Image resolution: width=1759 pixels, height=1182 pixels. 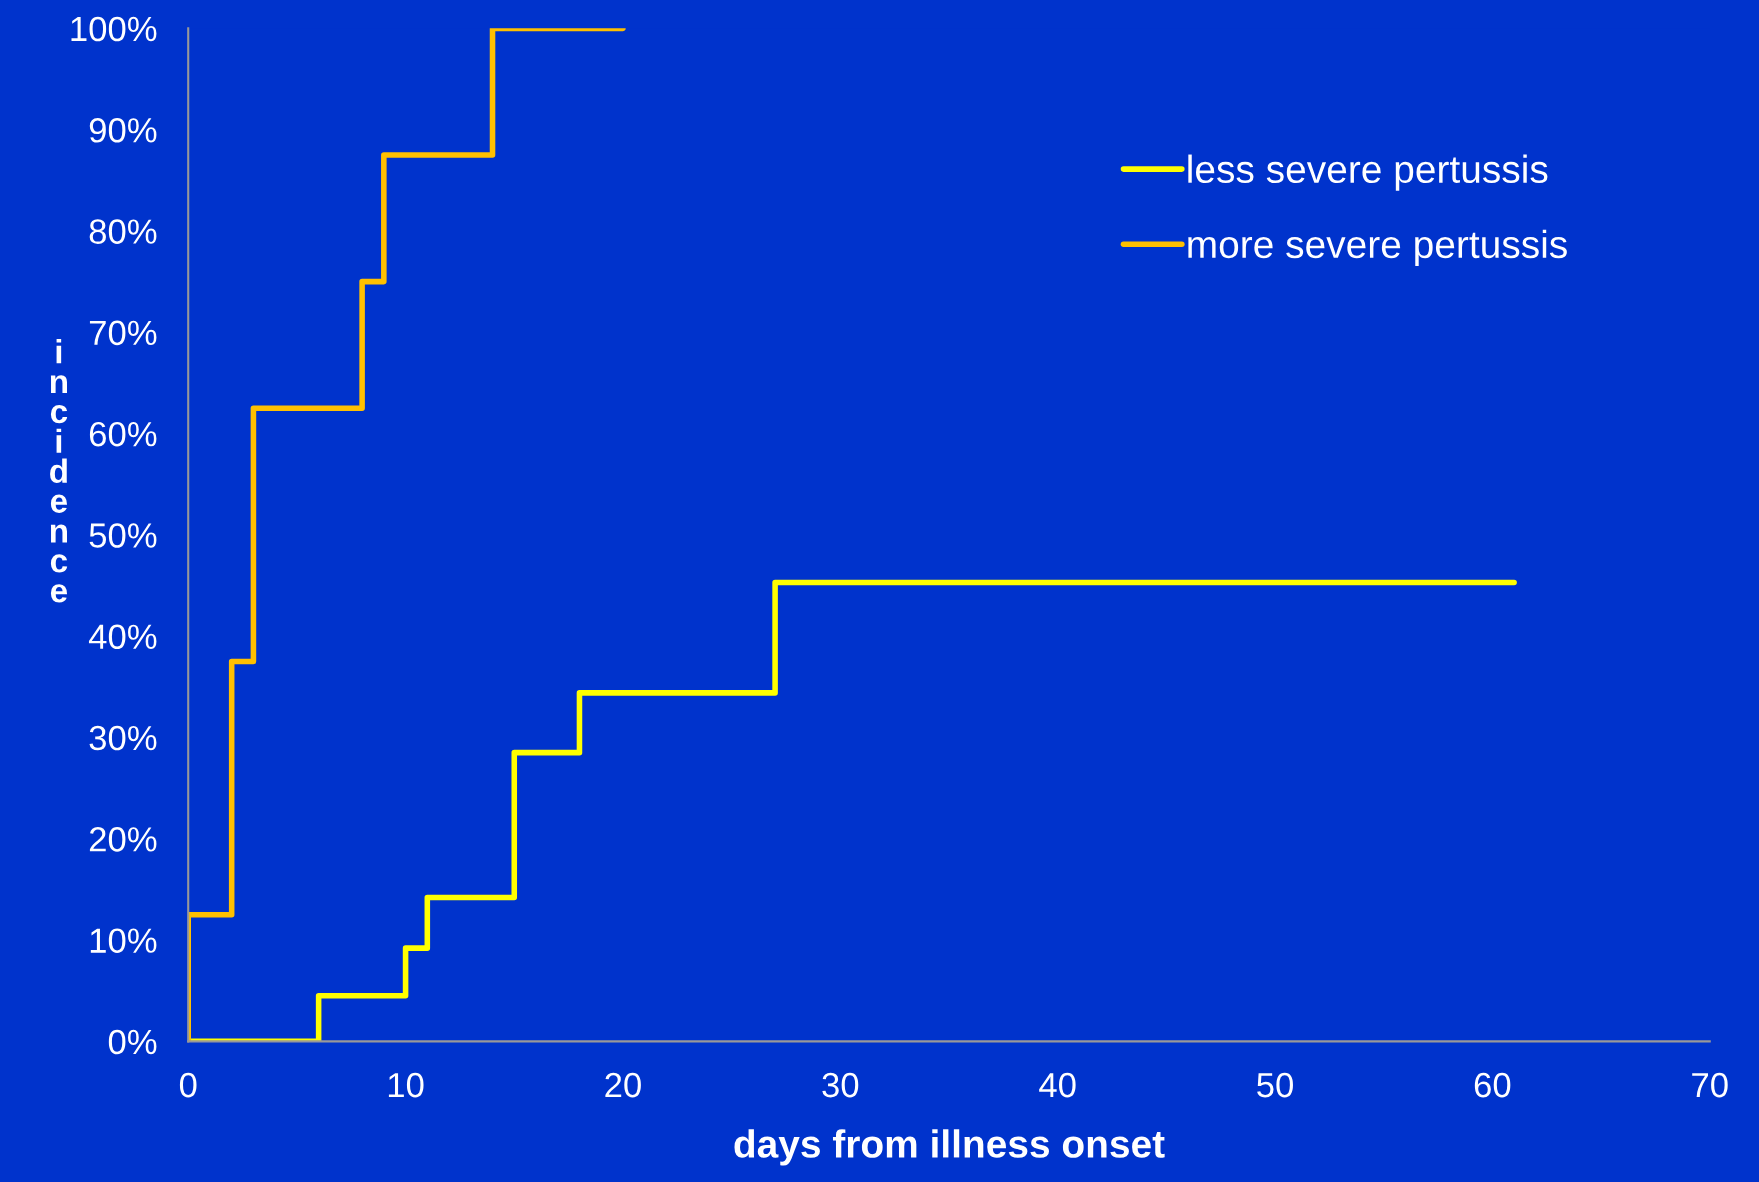 I want to click on y-tick-label: 100%, so click(x=114, y=29).